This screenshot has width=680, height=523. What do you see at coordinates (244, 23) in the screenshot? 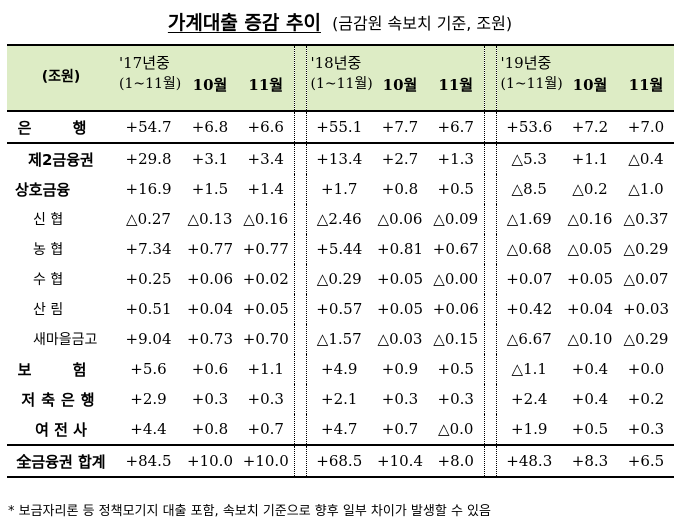
I see `page-title: 가계대출 증감 추이` at bounding box center [244, 23].